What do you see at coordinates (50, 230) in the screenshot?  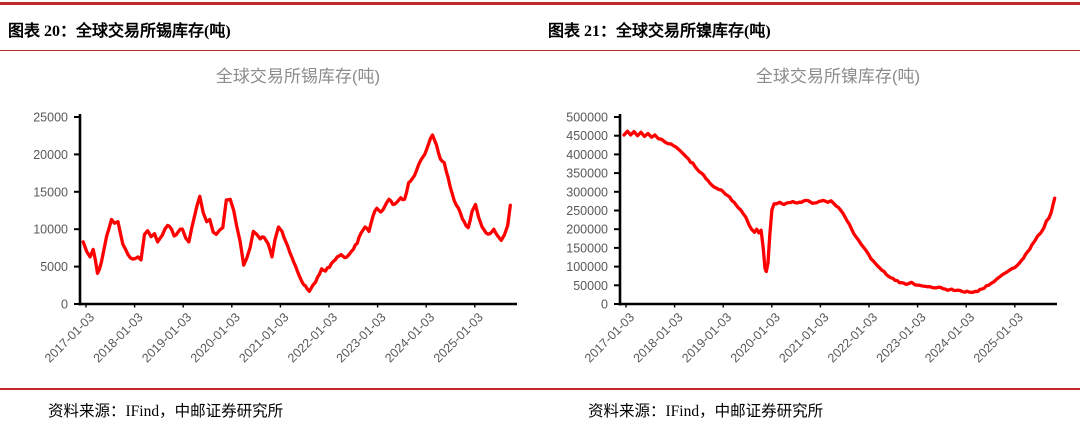 I see `y-tick-label: 10000` at bounding box center [50, 230].